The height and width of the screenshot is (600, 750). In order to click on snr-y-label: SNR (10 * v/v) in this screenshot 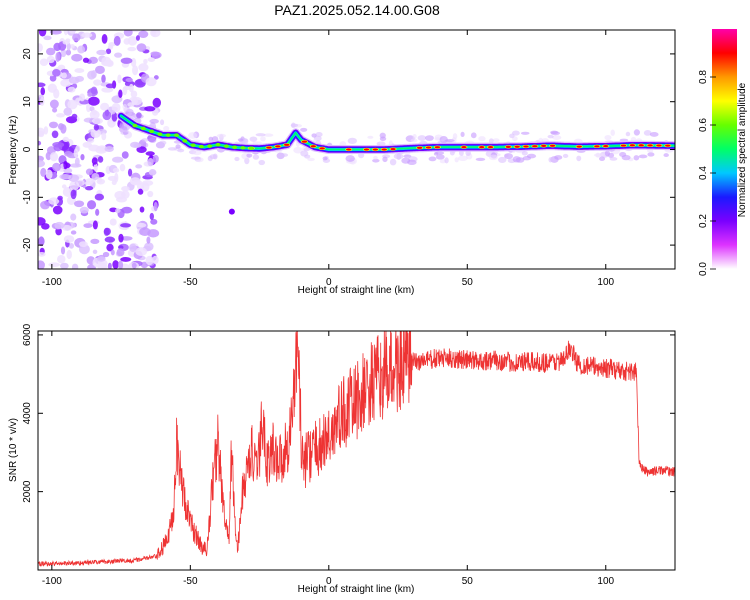, I will do `click(13, 450)`.